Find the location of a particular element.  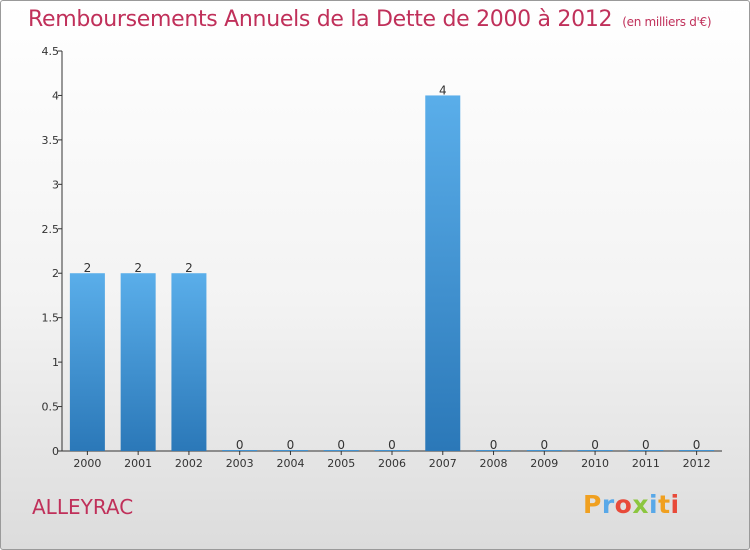

x-tick-label: 2005 is located at coordinates (341, 463).